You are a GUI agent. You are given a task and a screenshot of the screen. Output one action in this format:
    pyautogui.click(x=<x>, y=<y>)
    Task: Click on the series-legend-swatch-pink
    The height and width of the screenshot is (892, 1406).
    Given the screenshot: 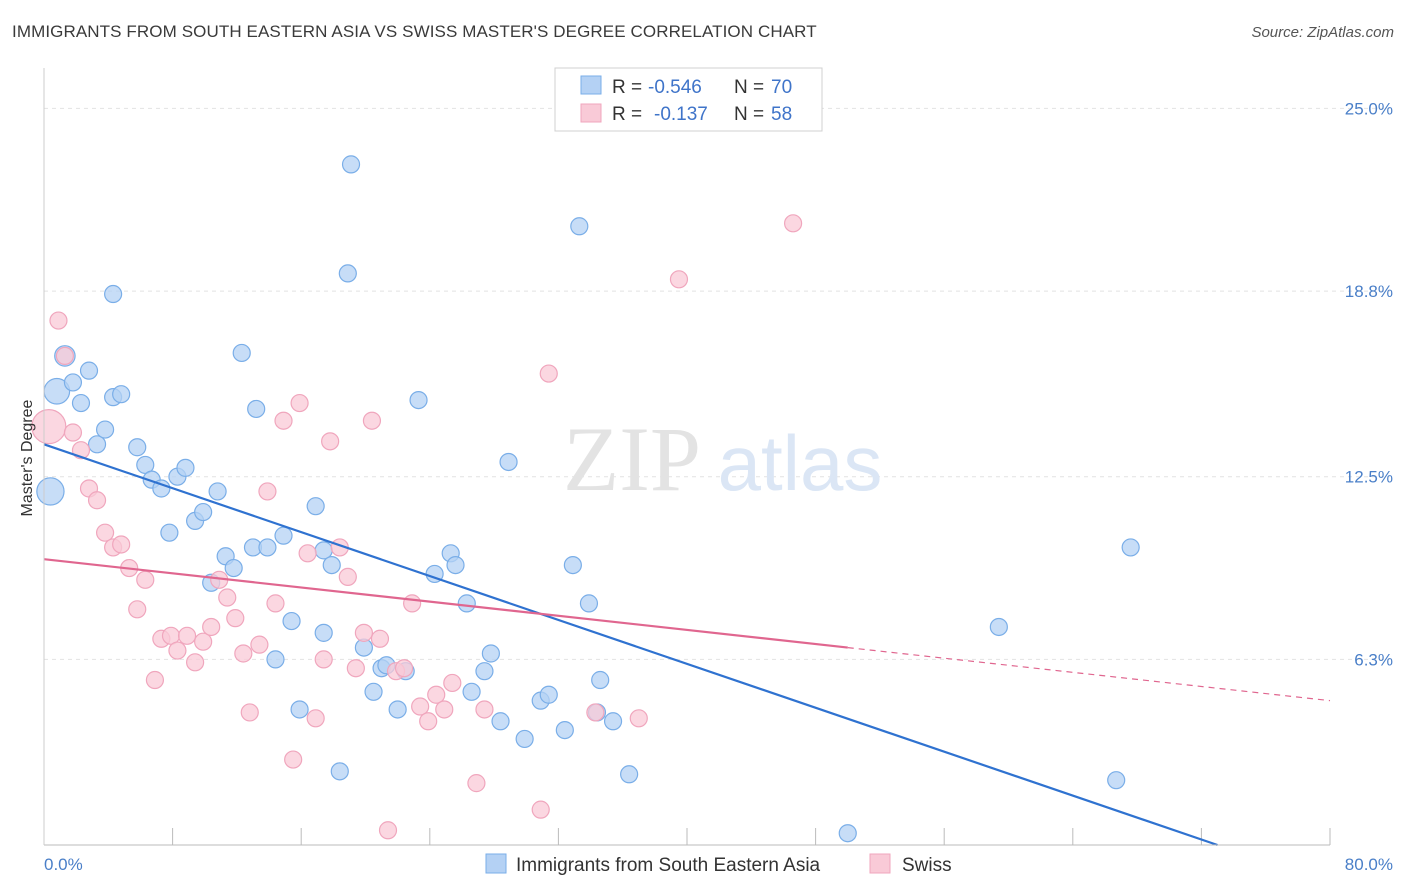 What is the action you would take?
    pyautogui.click(x=880, y=863)
    